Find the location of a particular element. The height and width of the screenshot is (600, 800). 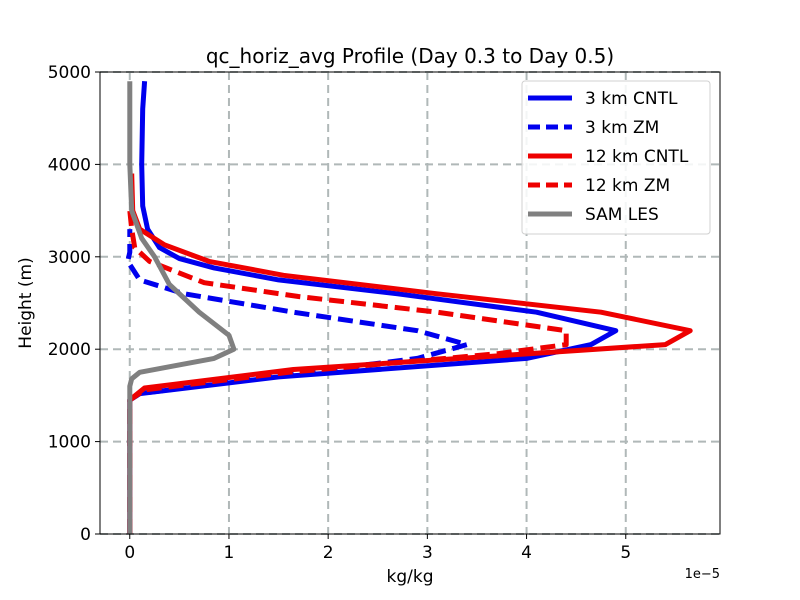

legend-label: 3 km CNTL is located at coordinates (631, 99).